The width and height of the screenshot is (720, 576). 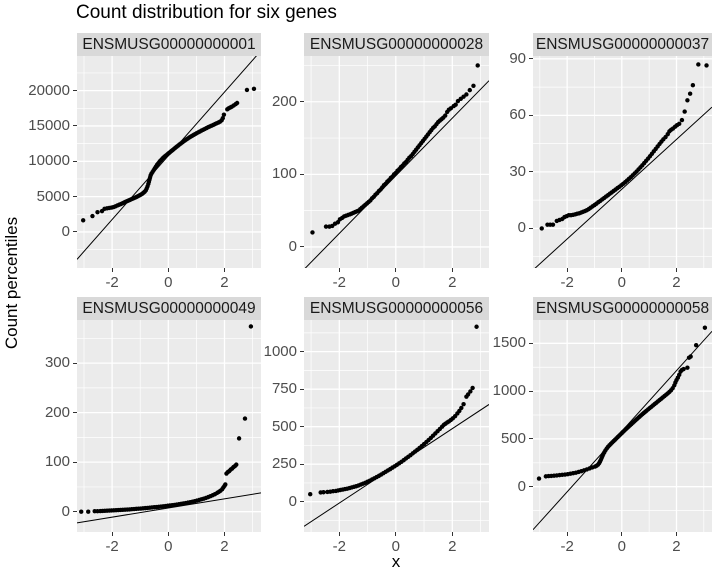 I want to click on plot-title: Count distribution for six genes, so click(x=206, y=12).